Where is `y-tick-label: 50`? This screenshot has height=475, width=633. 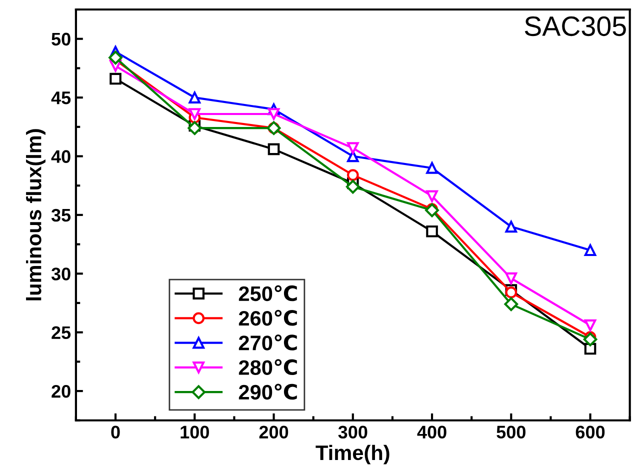 y-tick-label: 50 is located at coordinates (61, 39).